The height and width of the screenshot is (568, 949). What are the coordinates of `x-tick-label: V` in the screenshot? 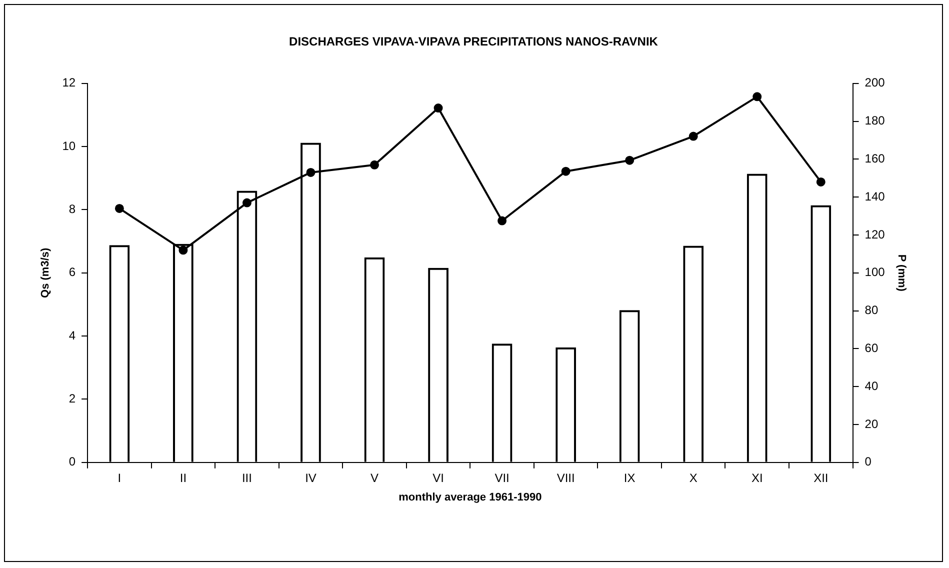 It's located at (374, 477).